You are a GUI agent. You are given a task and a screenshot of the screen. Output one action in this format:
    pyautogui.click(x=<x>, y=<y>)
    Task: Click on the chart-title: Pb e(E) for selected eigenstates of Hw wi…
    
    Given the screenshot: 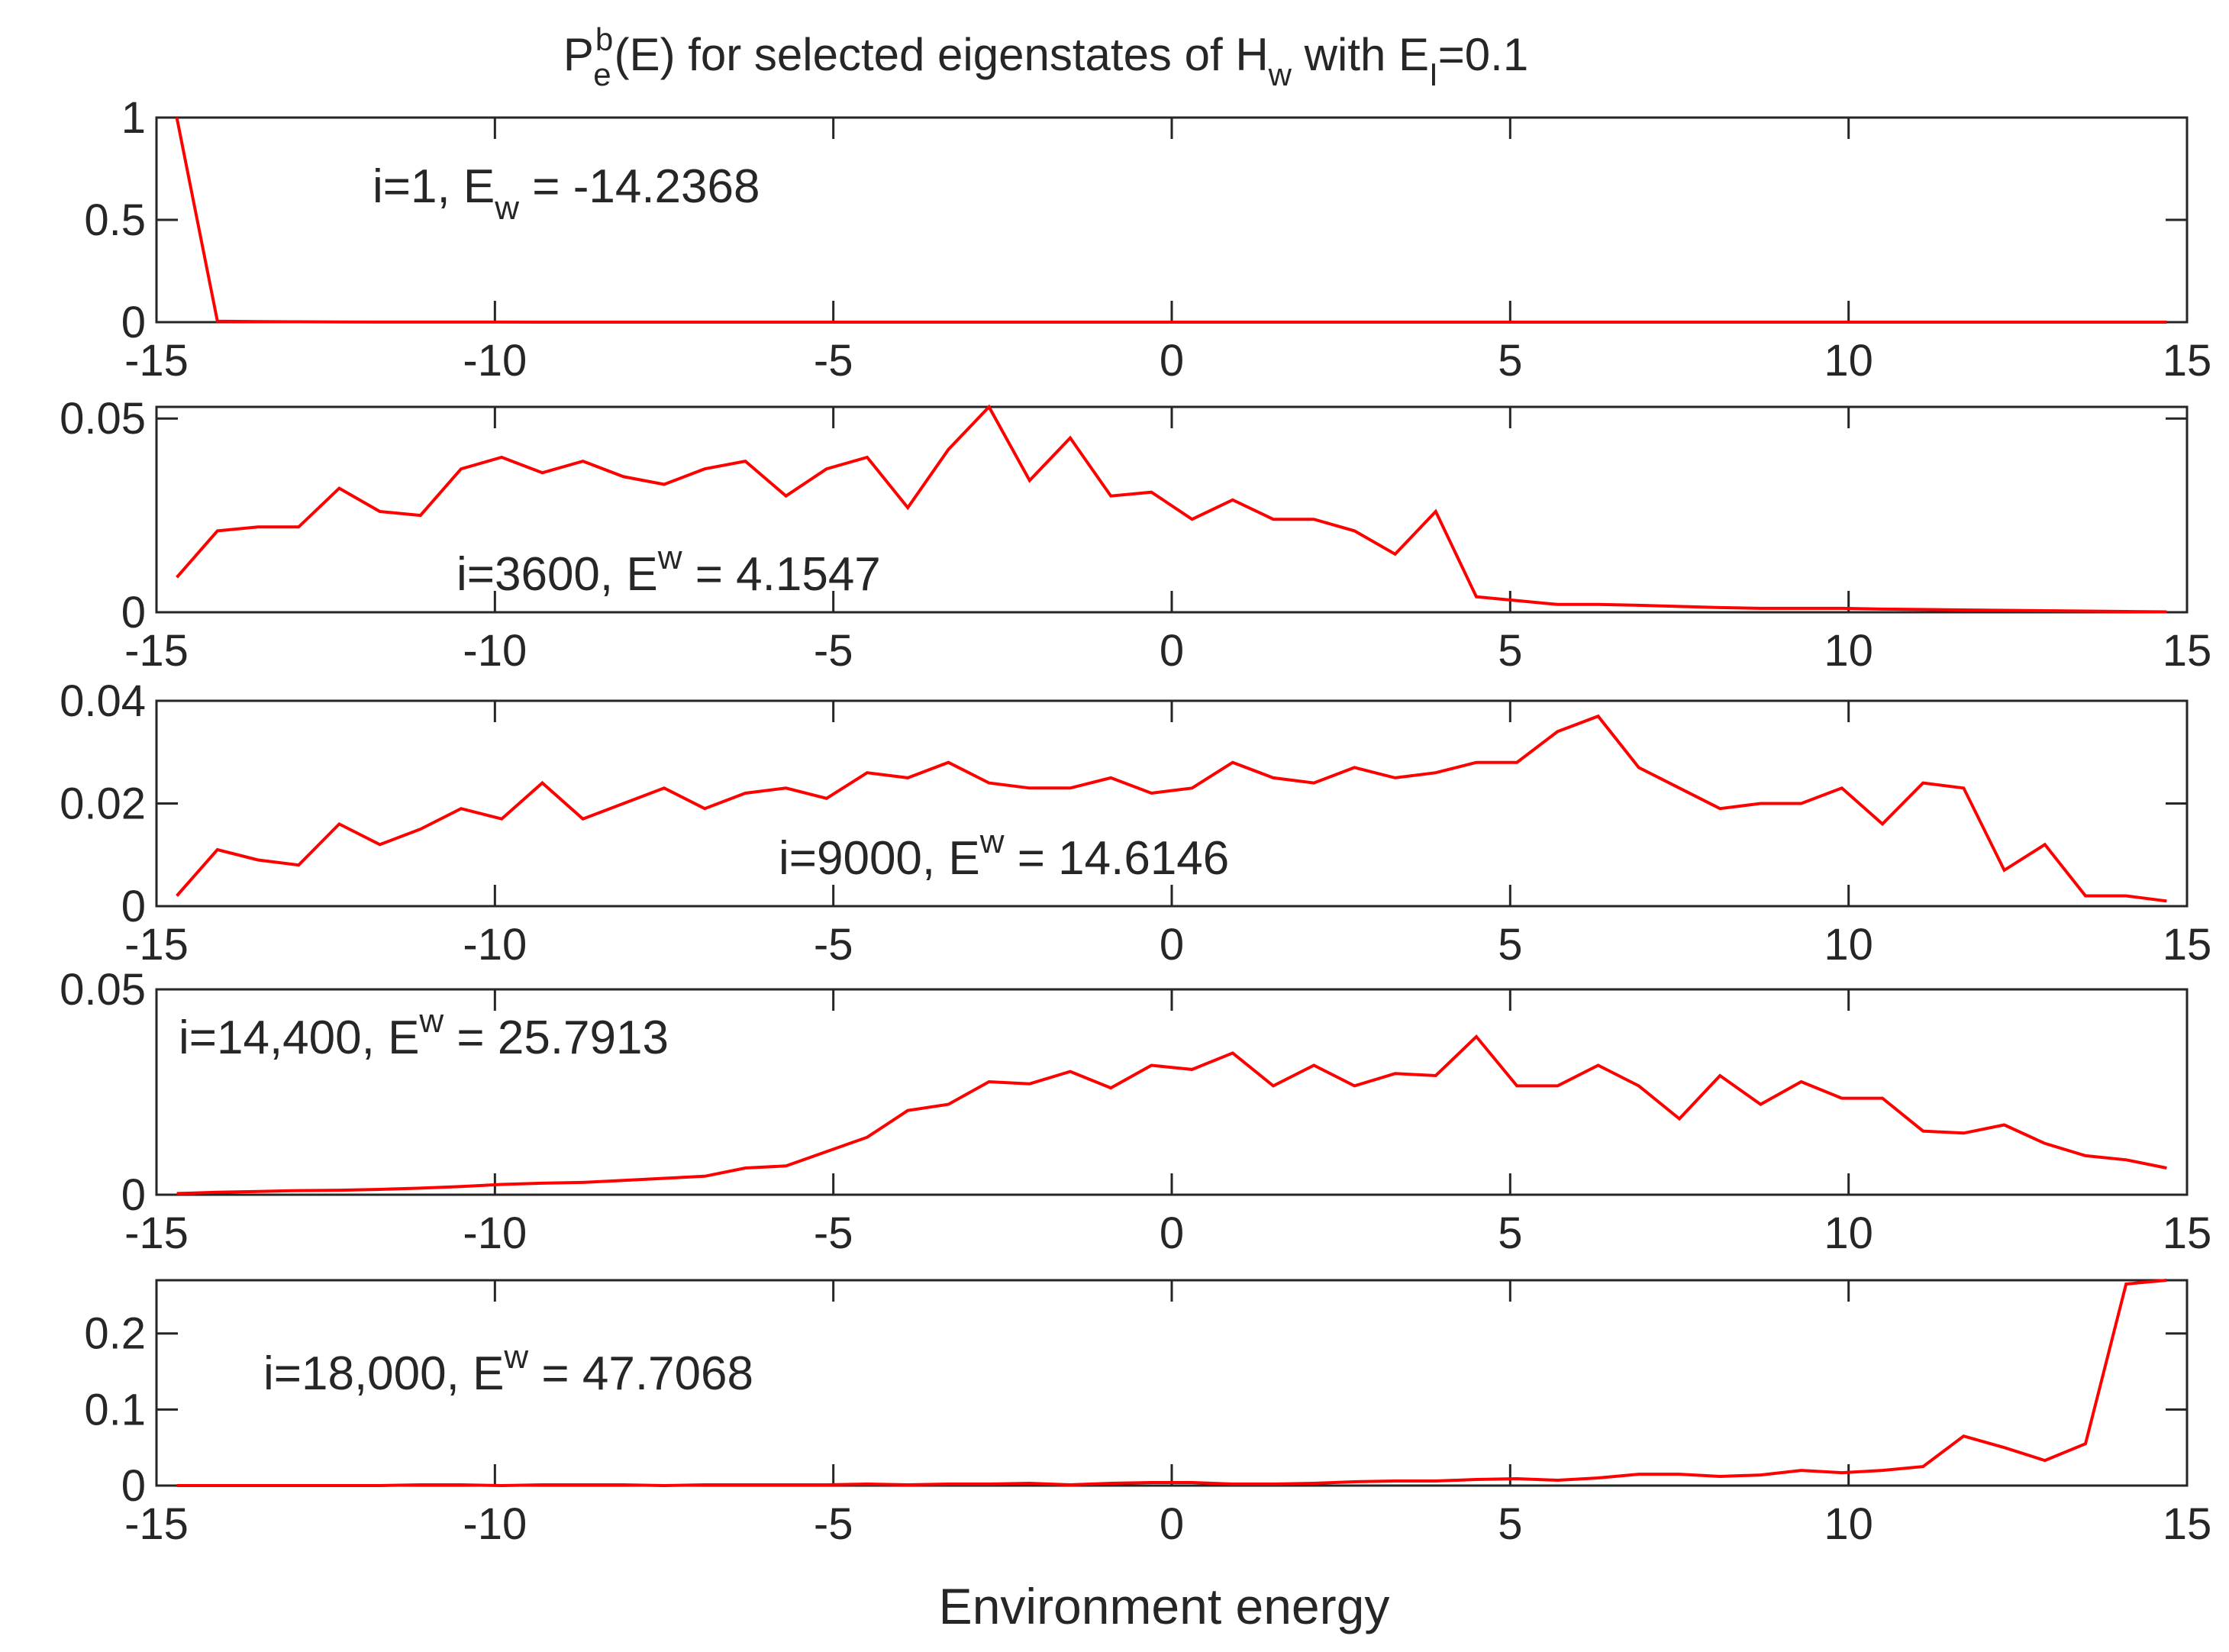 What is the action you would take?
    pyautogui.click(x=1045, y=56)
    